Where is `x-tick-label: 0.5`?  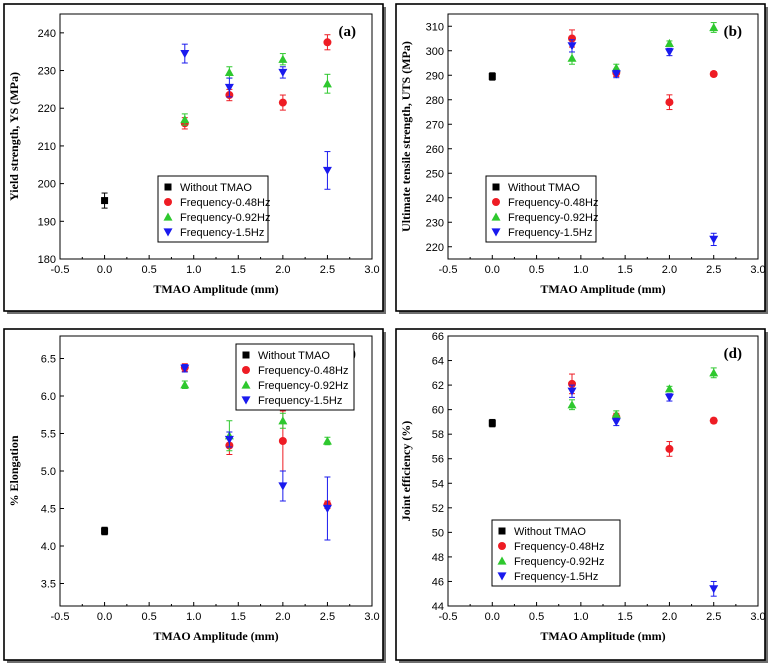 x-tick-label: 0.5 is located at coordinates (536, 270).